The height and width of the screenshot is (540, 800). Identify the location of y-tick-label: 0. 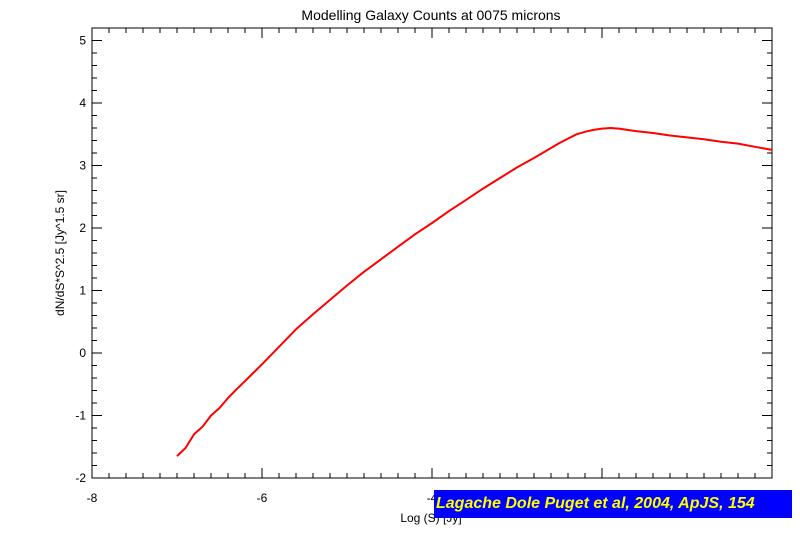
(82, 353).